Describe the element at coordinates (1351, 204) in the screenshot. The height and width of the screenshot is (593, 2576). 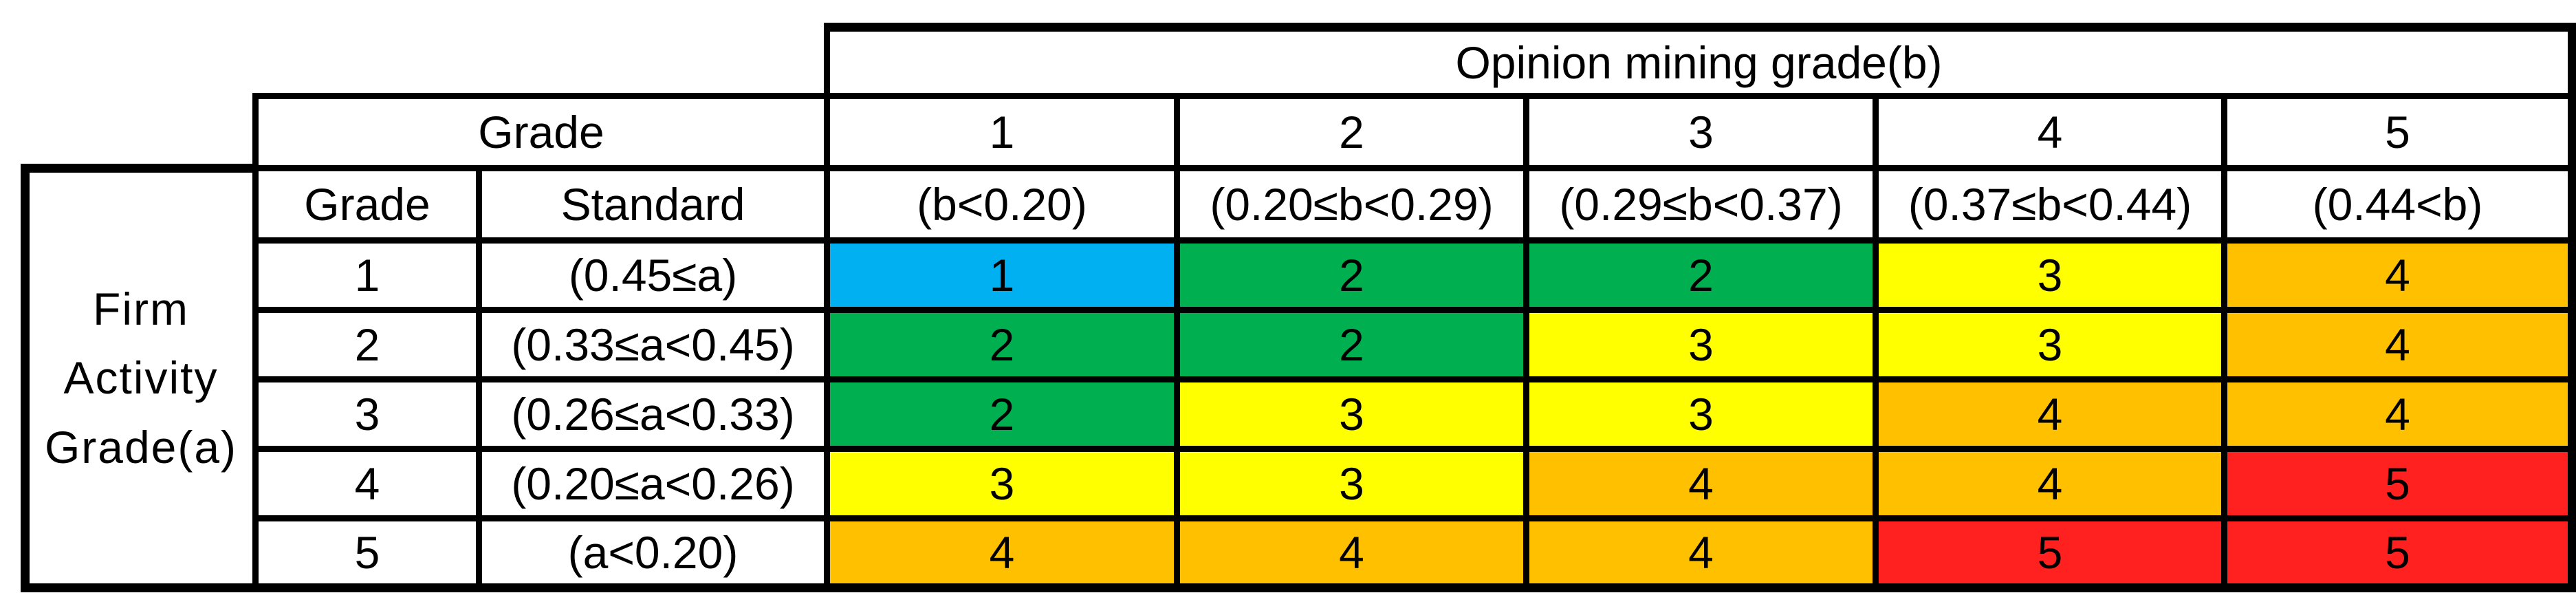
I see `opinion-range-2: (0.20≤b<0.29)` at that location.